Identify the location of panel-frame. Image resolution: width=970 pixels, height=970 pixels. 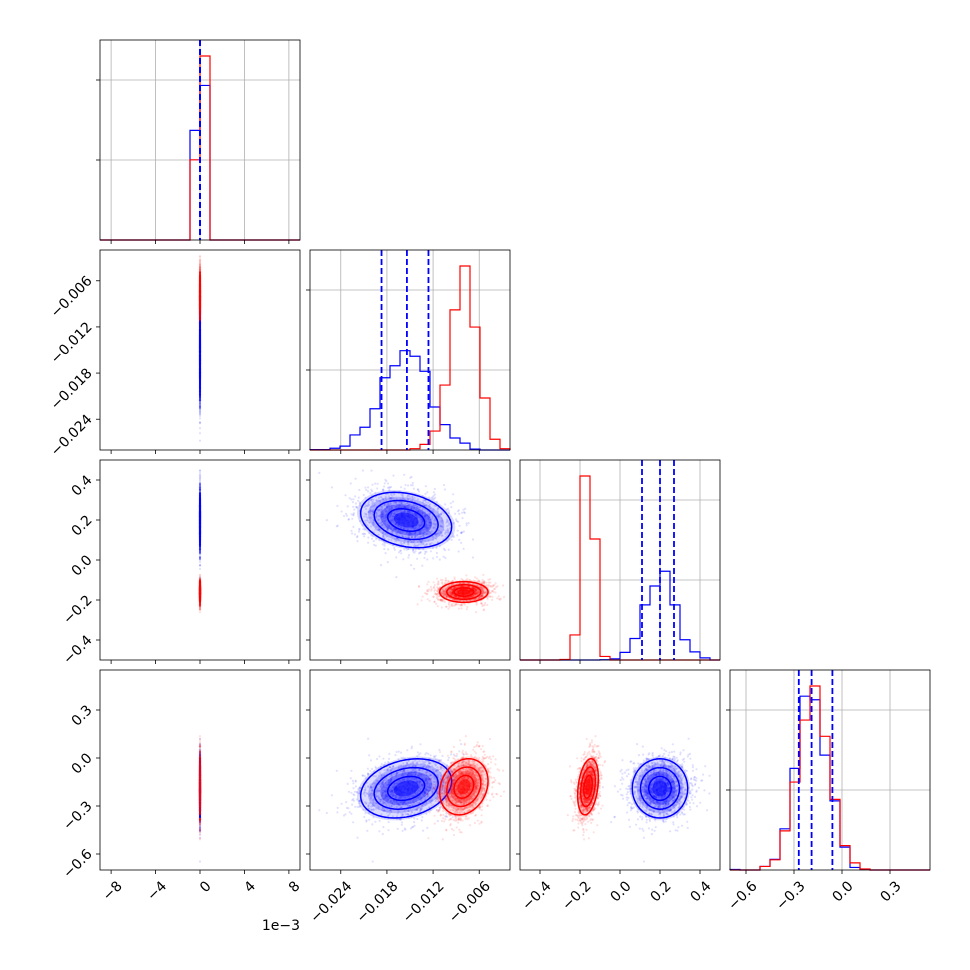
(830, 770).